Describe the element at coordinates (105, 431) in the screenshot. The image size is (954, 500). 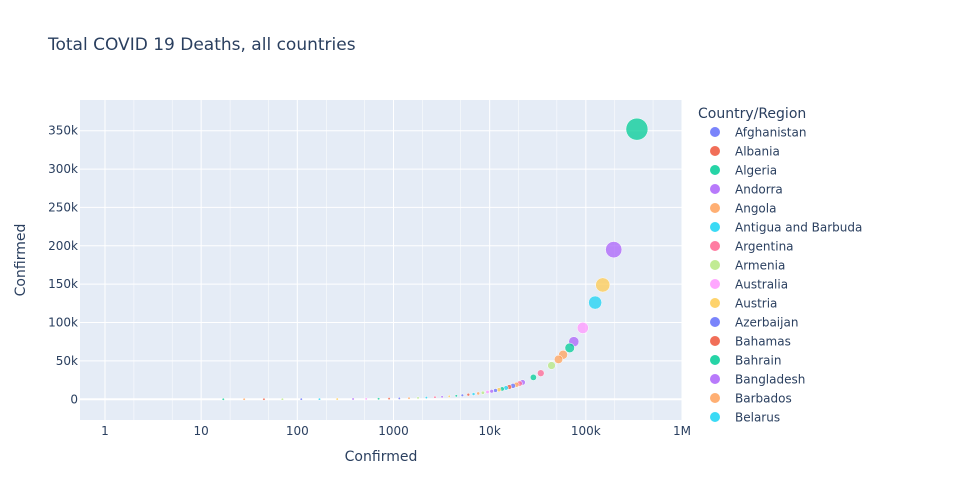
I see `x-tick-label: 1` at that location.